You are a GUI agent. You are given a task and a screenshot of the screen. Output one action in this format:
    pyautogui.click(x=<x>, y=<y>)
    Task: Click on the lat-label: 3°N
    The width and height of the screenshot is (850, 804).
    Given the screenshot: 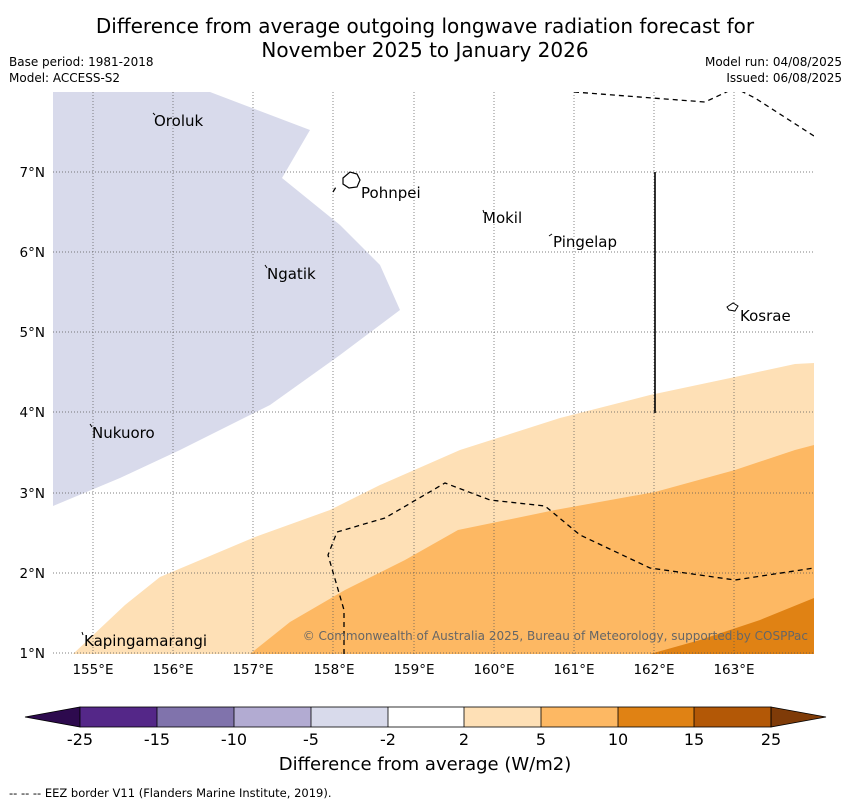 What is the action you would take?
    pyautogui.click(x=32, y=494)
    